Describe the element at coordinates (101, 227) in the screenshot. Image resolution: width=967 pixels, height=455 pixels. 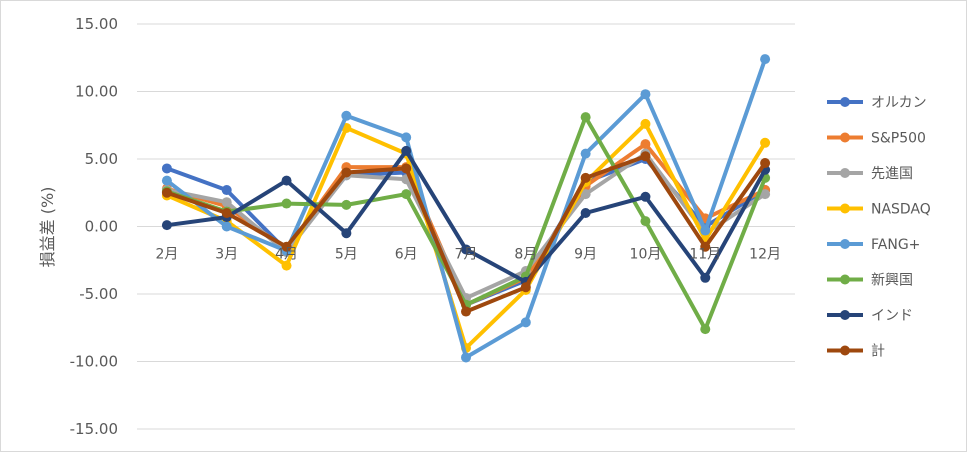
I see `y-tick-label: 0.00` at that location.